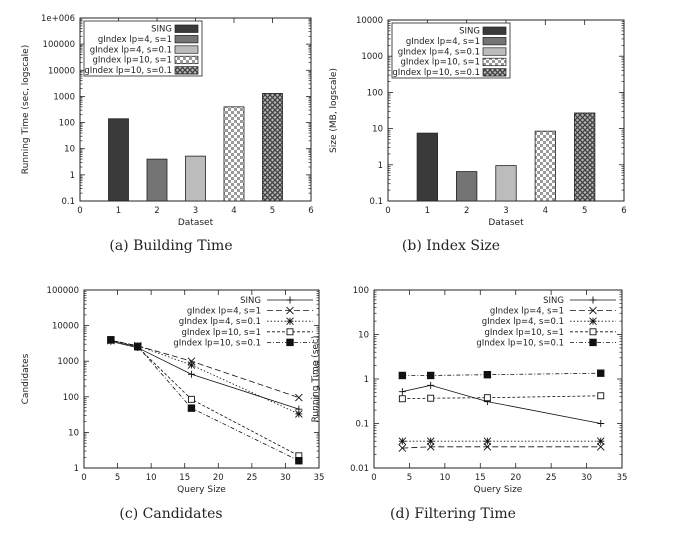 This screenshot has width=685, height=537. I want to click on y-tick-label: 100000, so click(59, 45).